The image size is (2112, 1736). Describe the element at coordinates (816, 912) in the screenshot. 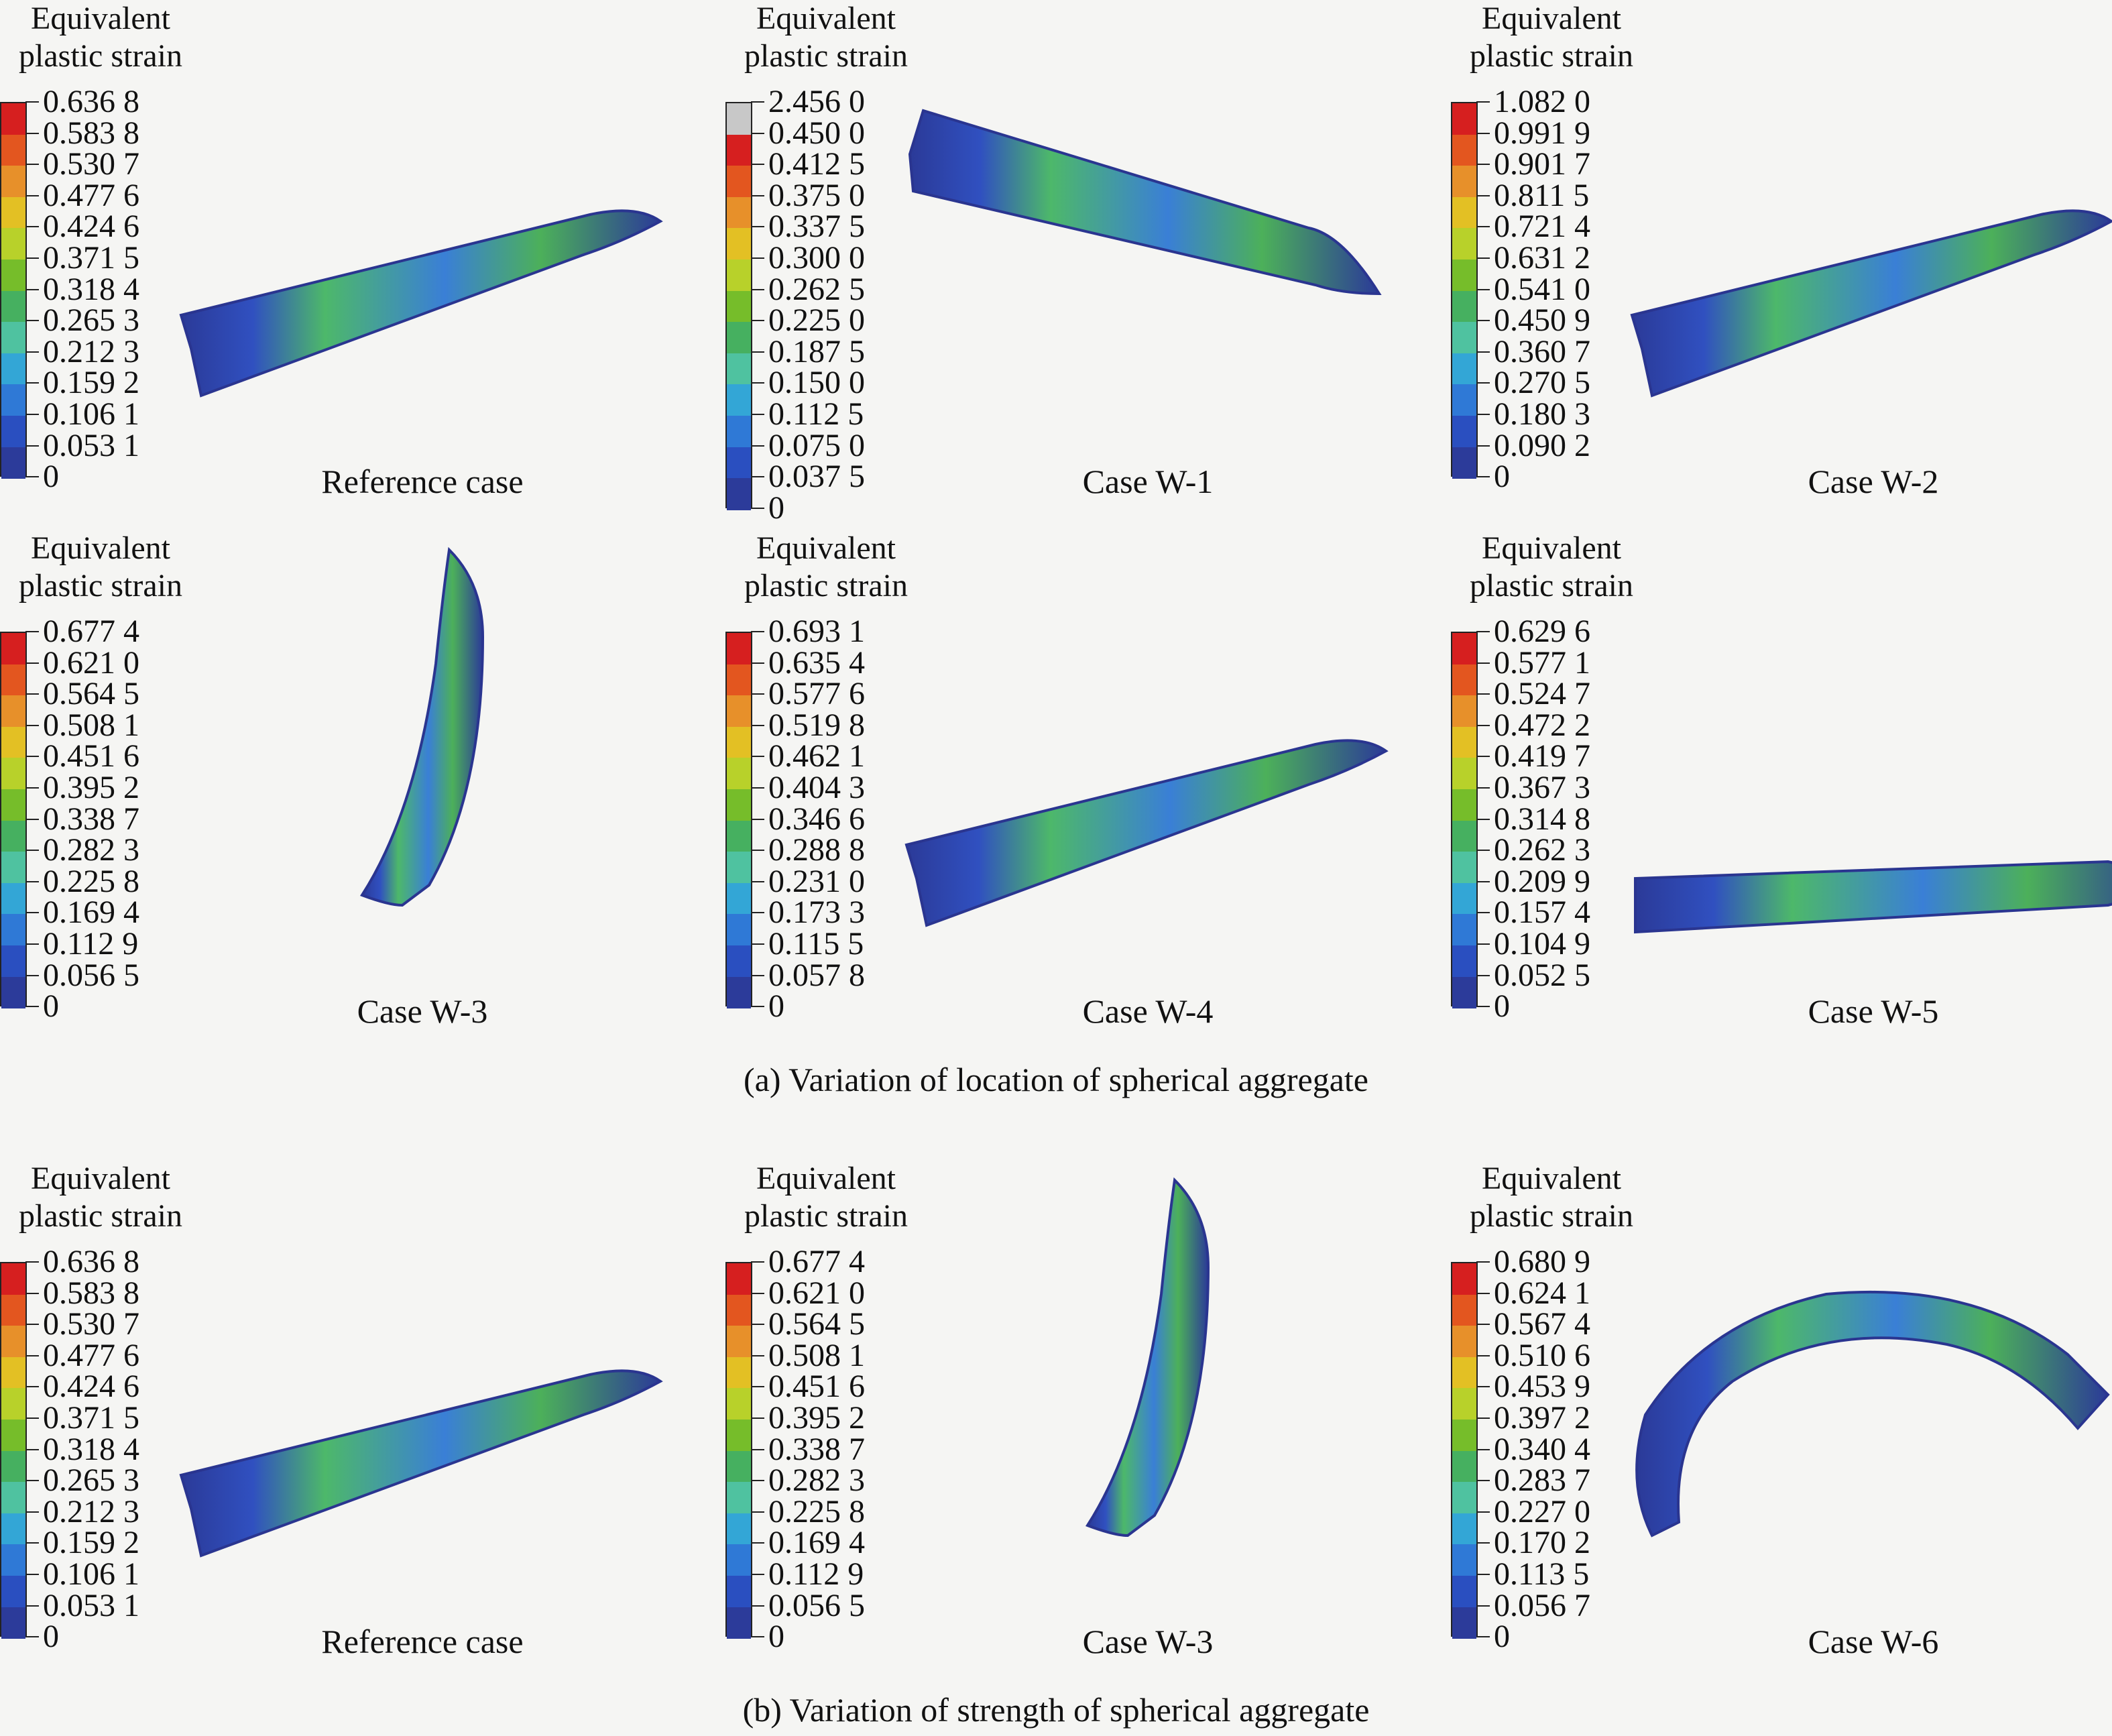

I see `colorbar-tick-label: 0.173 3` at that location.